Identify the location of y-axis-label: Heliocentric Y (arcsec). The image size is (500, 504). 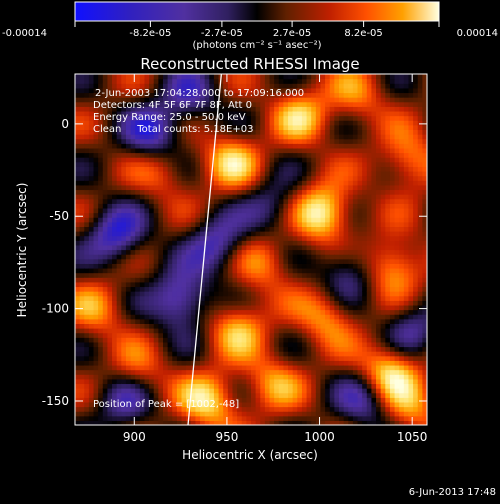
(22, 250).